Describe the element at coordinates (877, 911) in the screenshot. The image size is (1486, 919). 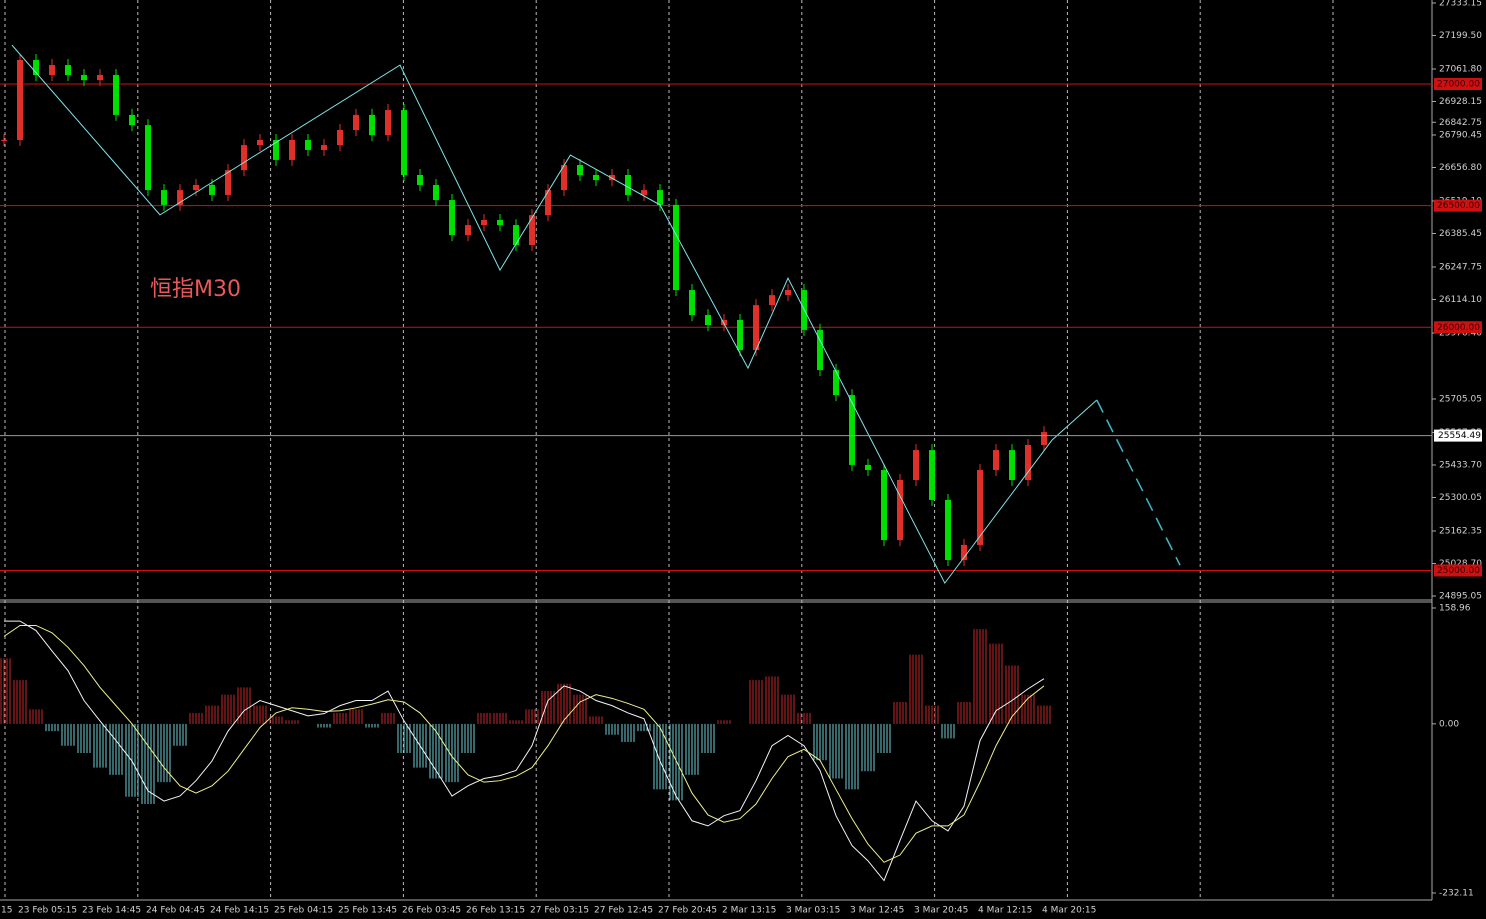
I see `x-tick-label: 3 Mar 12:45` at that location.